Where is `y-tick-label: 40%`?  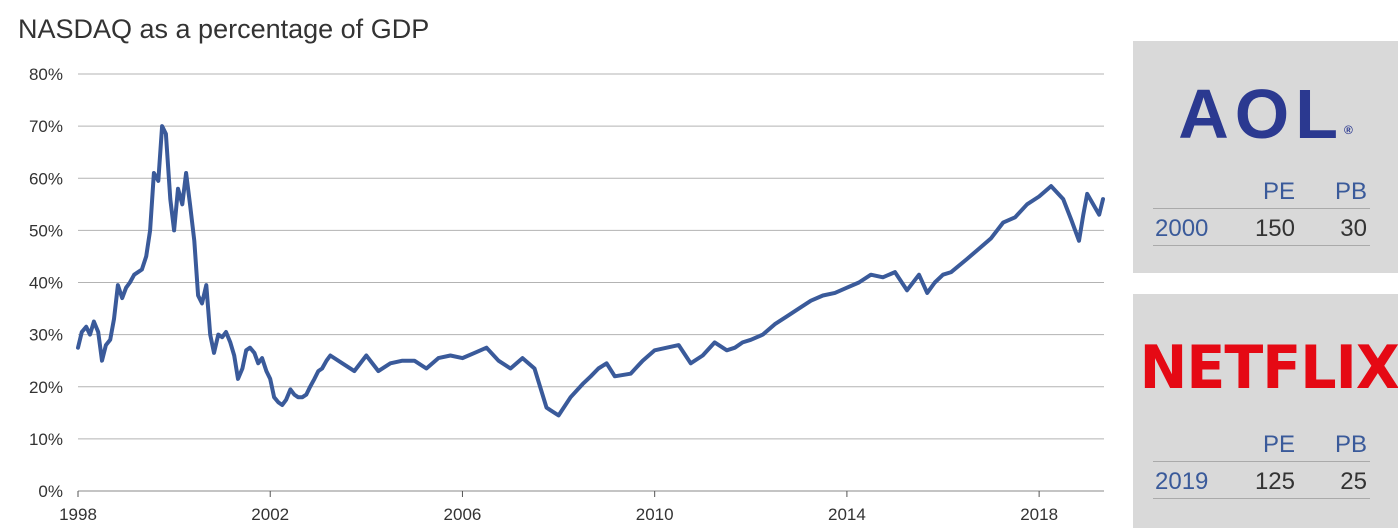 y-tick-label: 40% is located at coordinates (46, 283).